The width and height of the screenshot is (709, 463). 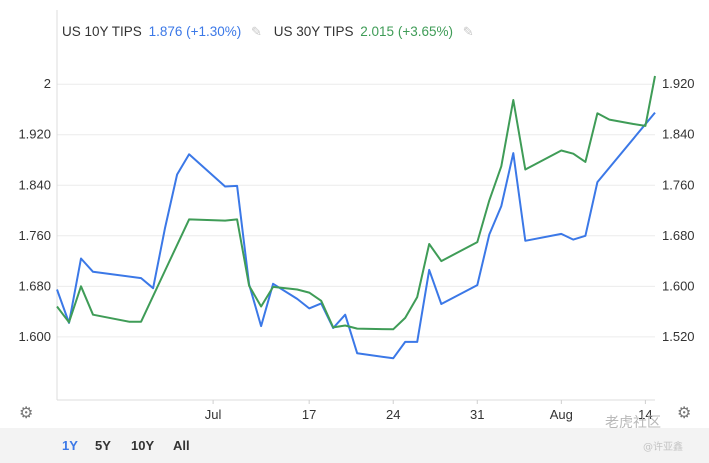 What do you see at coordinates (34, 235) in the screenshot?
I see `left-axis-tick-label: 1.760` at bounding box center [34, 235].